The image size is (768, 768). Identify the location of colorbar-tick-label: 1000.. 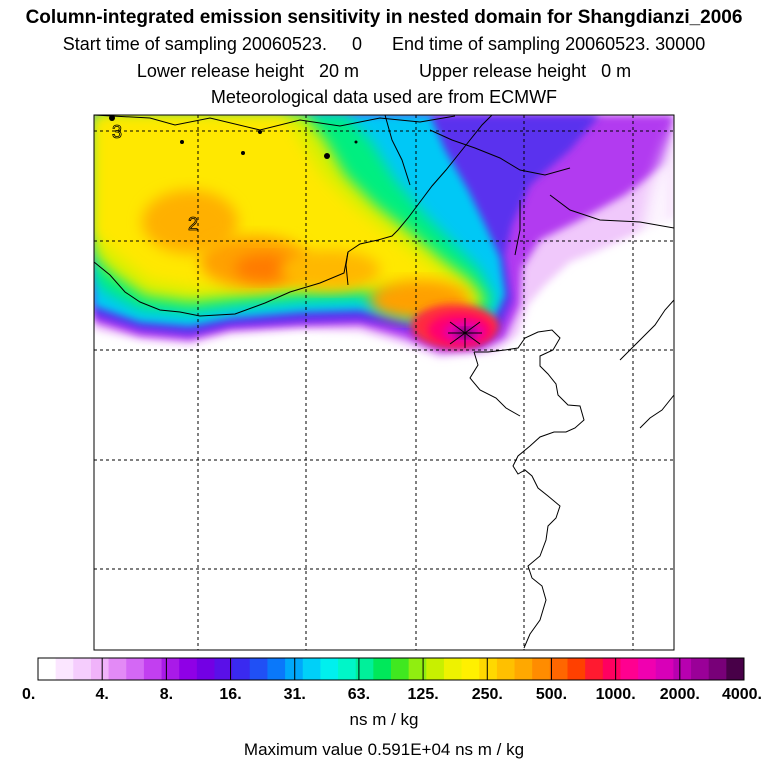
(616, 693).